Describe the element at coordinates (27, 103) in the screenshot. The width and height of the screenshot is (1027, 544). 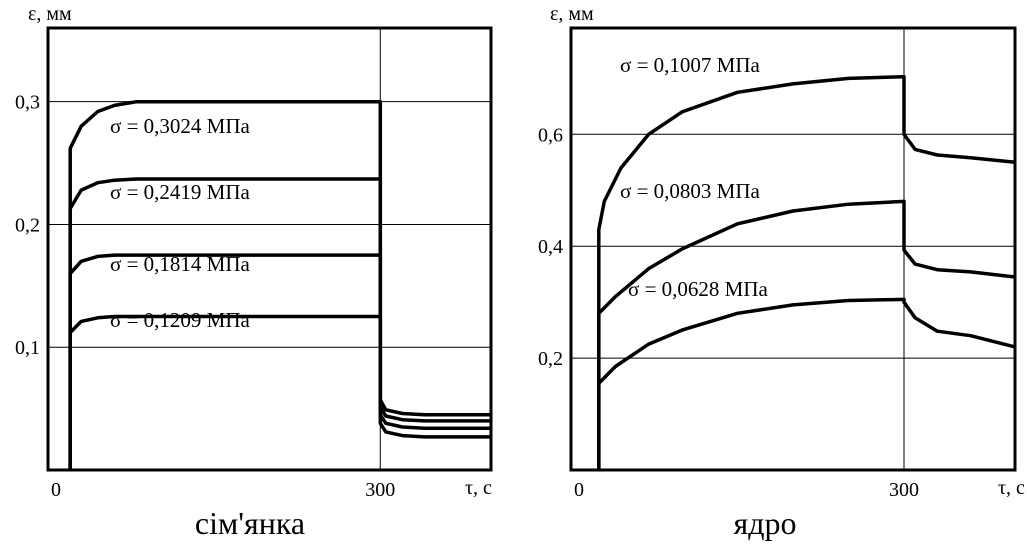
I see `y-tick-label: 0,3` at that location.